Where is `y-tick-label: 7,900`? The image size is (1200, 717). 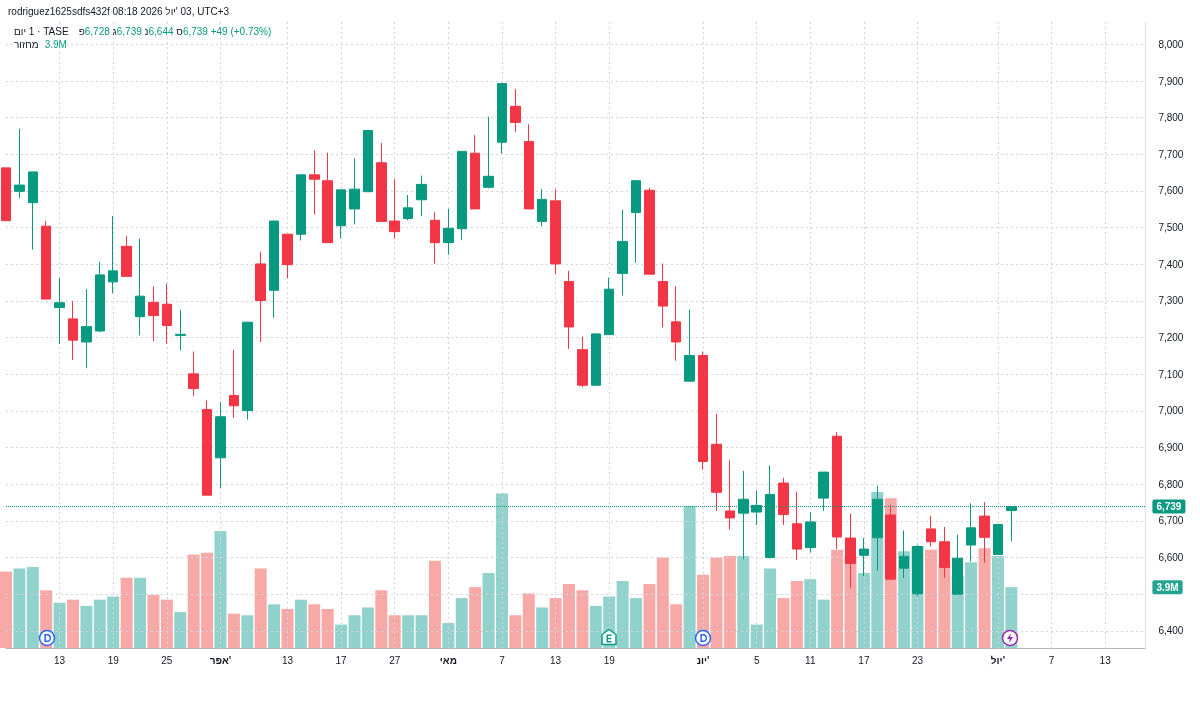
y-tick-label: 7,900 is located at coordinates (1171, 81).